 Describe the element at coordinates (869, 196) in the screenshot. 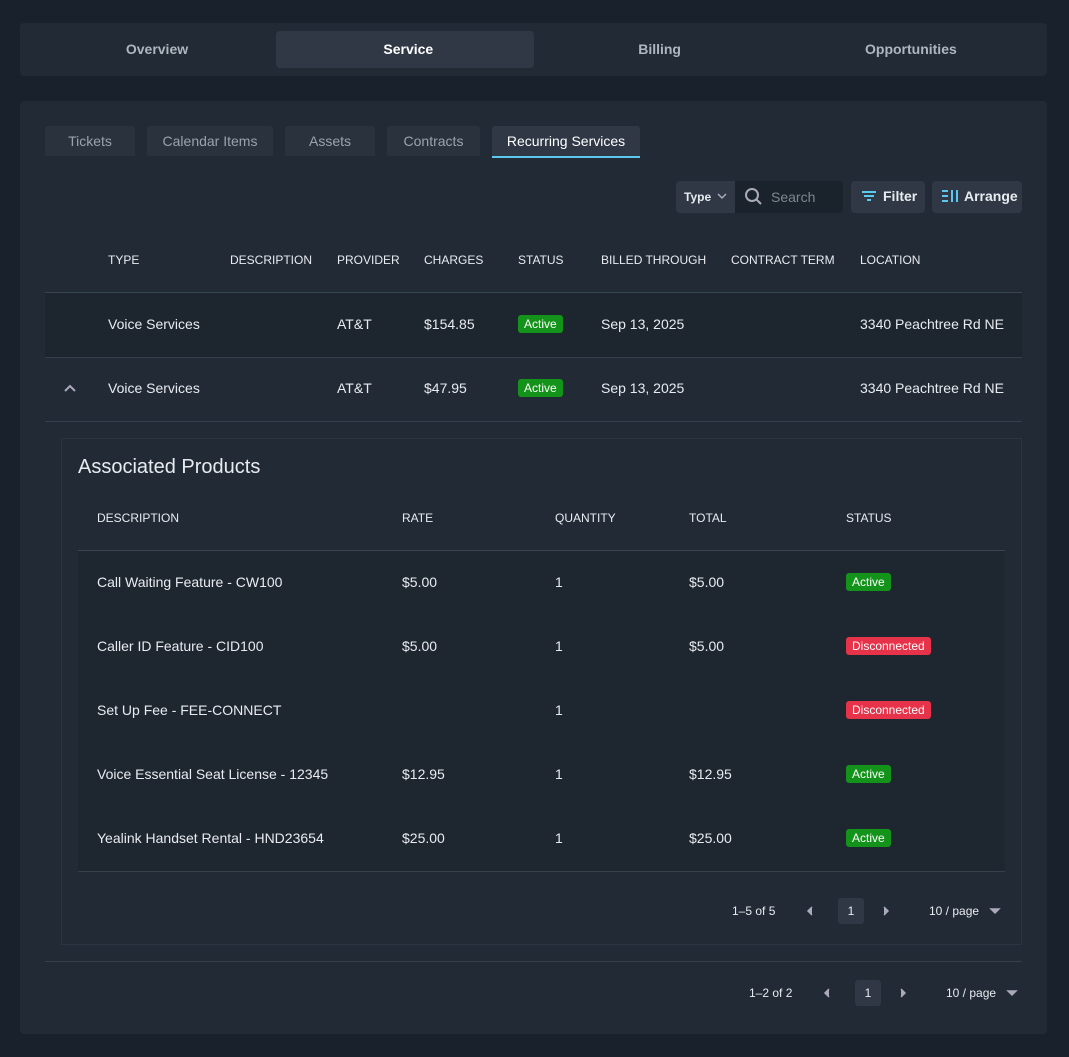

I see `filter-icon` at that location.